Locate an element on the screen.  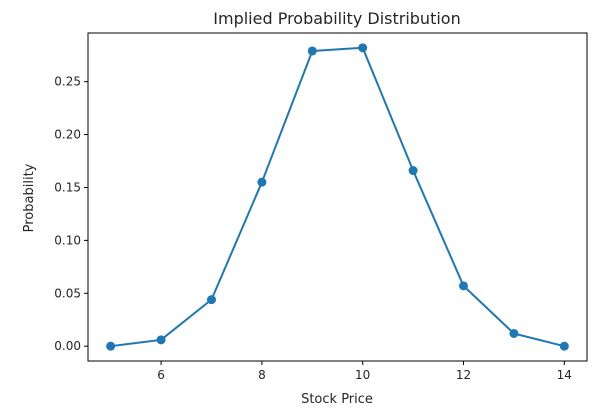
y-tick-label: 0.20 is located at coordinates (67, 135).